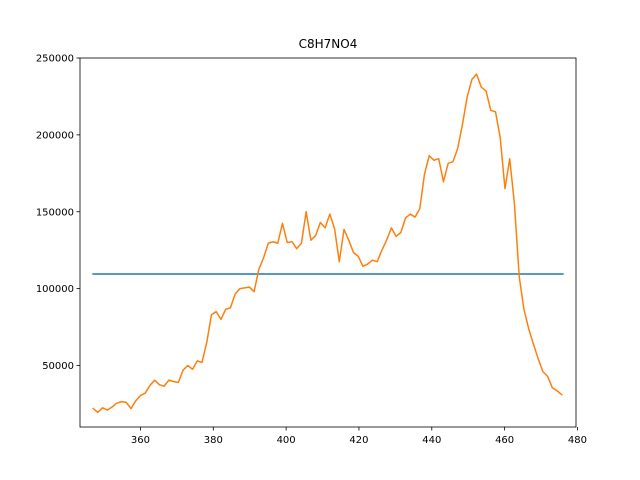  Describe the element at coordinates (431, 440) in the screenshot. I see `x-tick-label: 440` at that location.